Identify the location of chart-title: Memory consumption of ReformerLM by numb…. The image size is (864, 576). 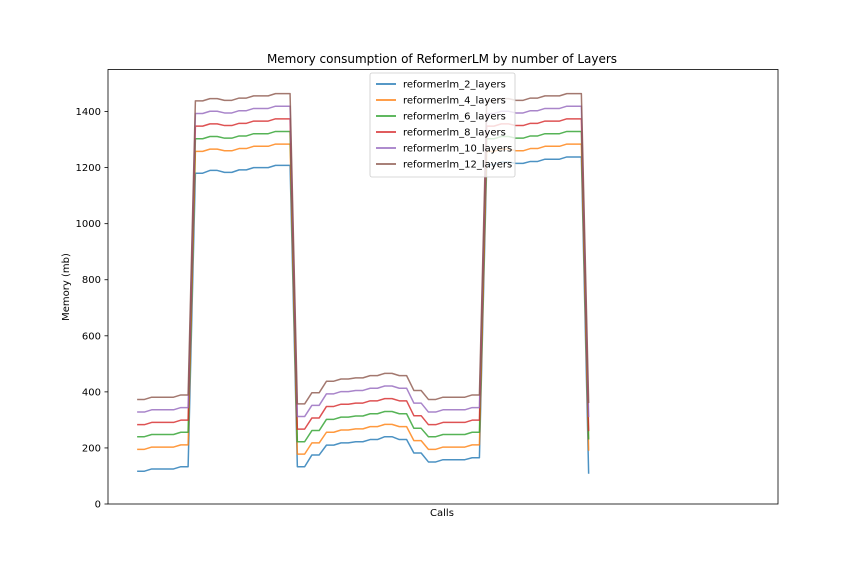
(442, 59).